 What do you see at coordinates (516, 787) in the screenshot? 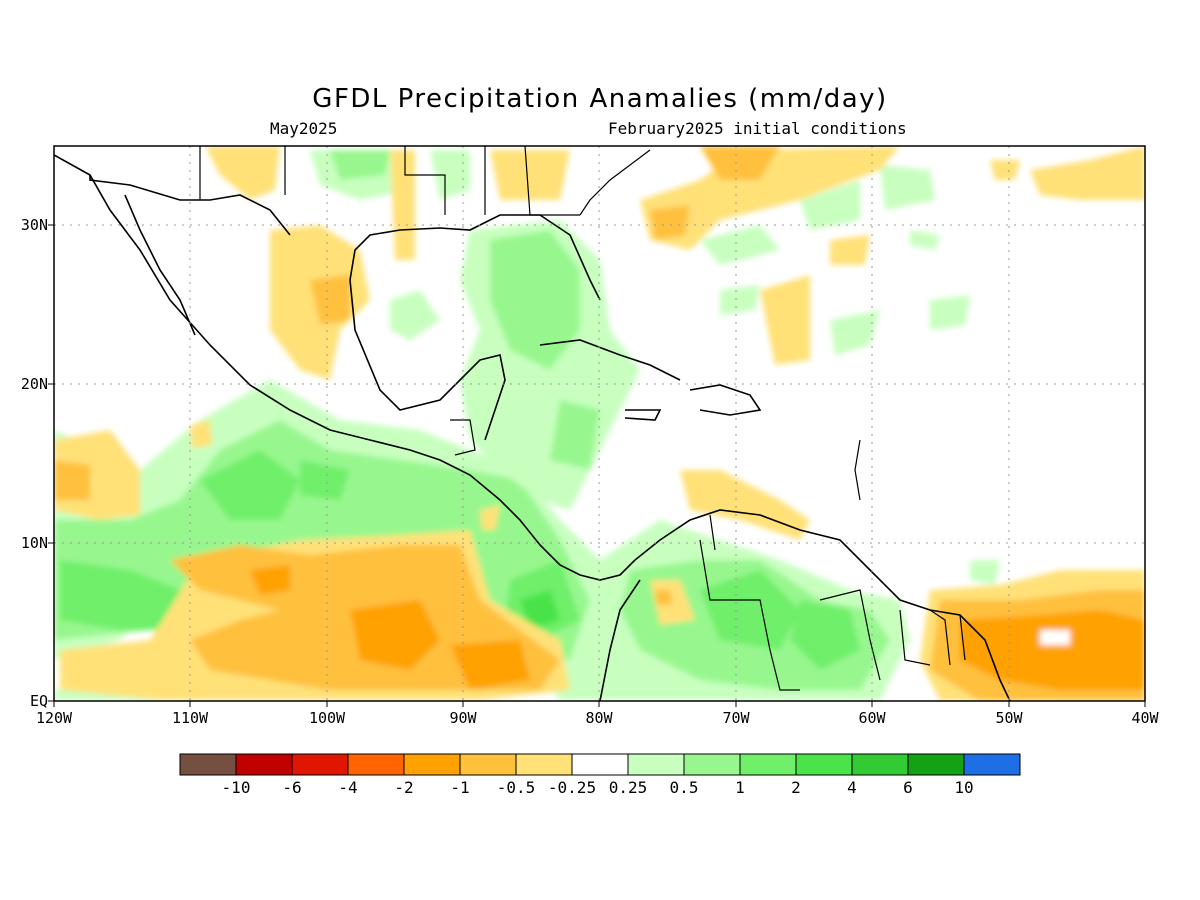
I see `colorbar-label: -0.5` at bounding box center [516, 787].